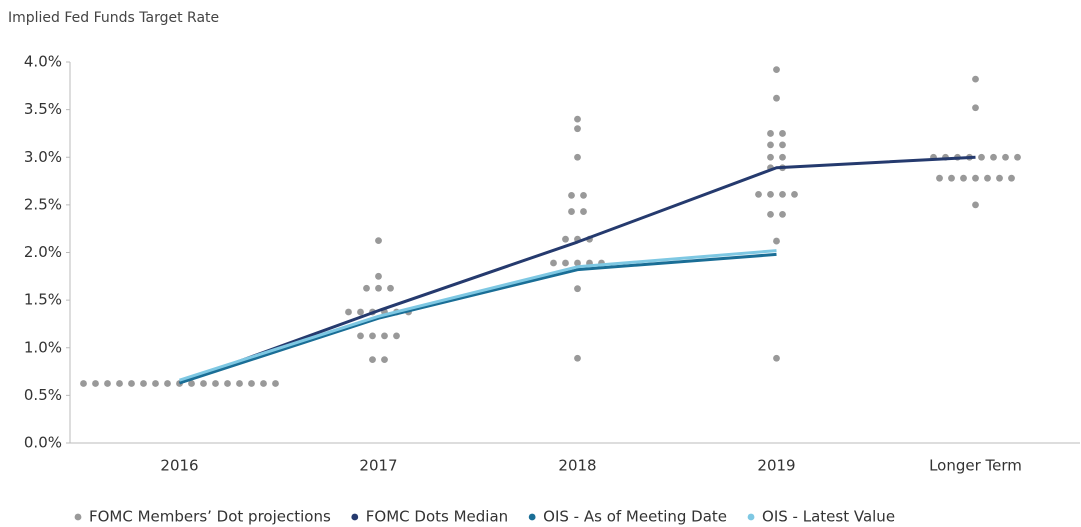 This screenshot has height=527, width=1081. What do you see at coordinates (828, 517) in the screenshot?
I see `legend-label: OIS - Latest Value` at bounding box center [828, 517].